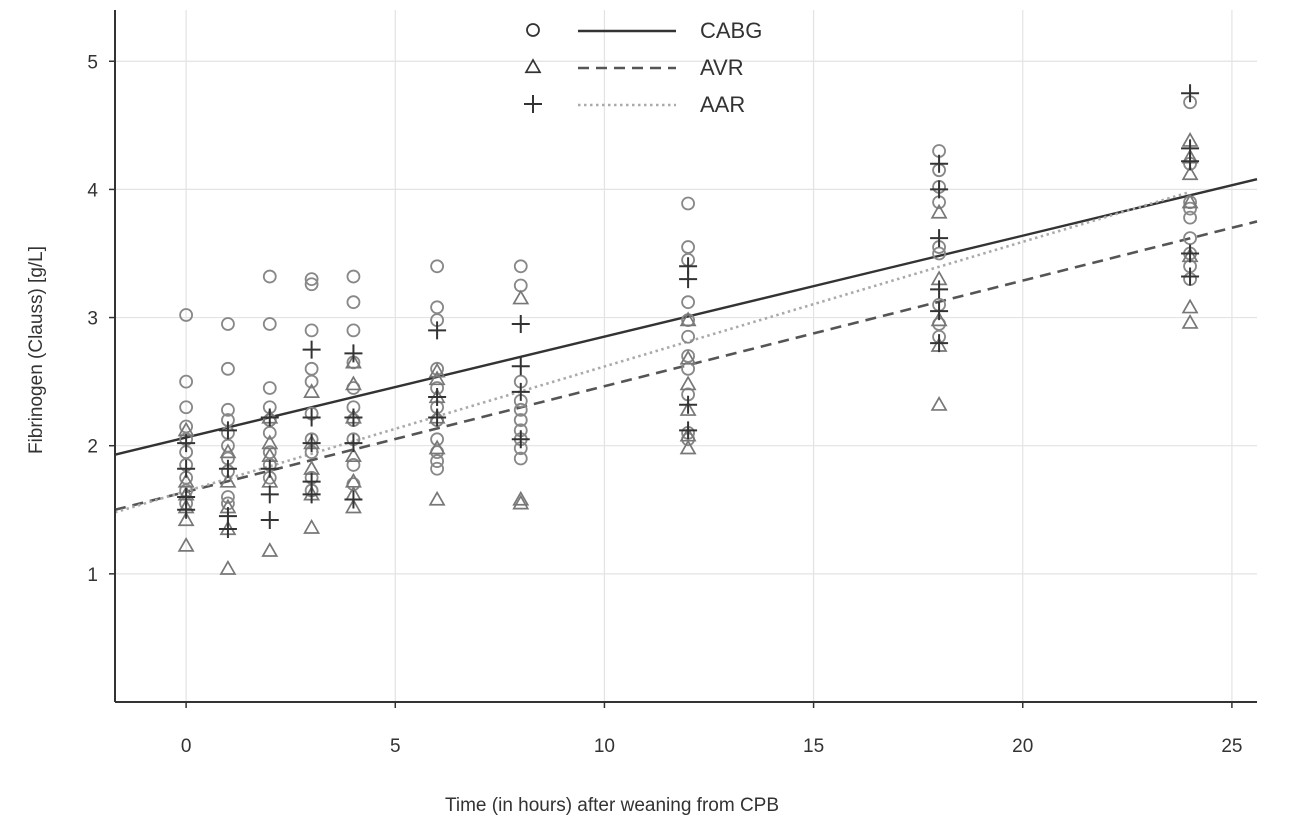 The width and height of the screenshot is (1290, 820). Describe the element at coordinates (711, 729) in the screenshot. I see `x-ticks: 0 5 10 15 20 25` at that location.